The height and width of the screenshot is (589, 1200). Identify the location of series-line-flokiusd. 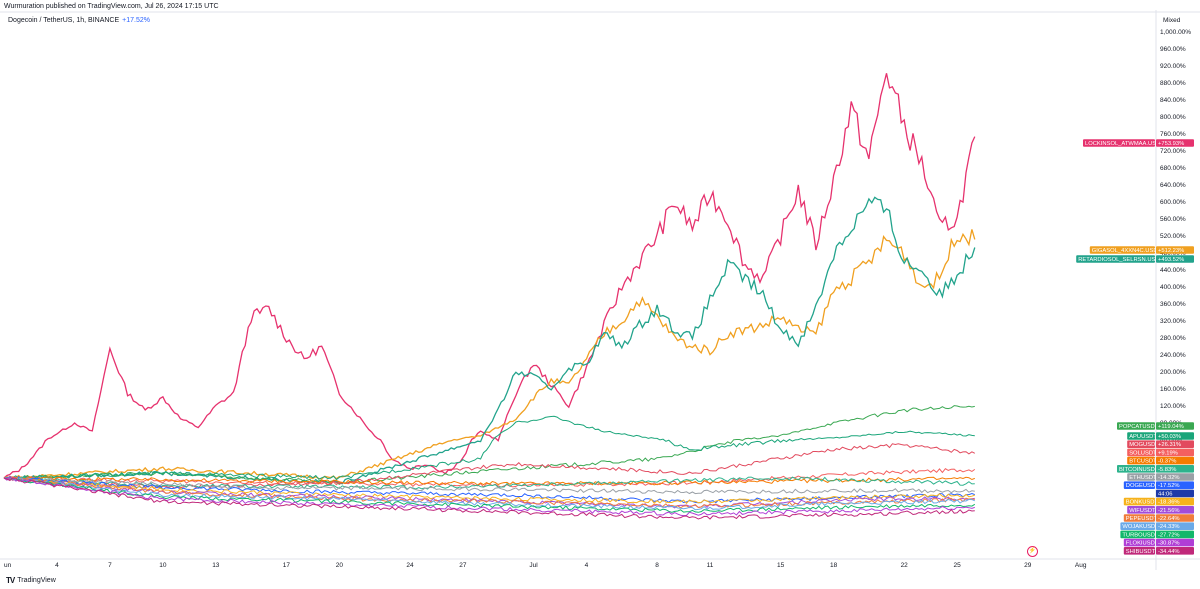
(489, 496).